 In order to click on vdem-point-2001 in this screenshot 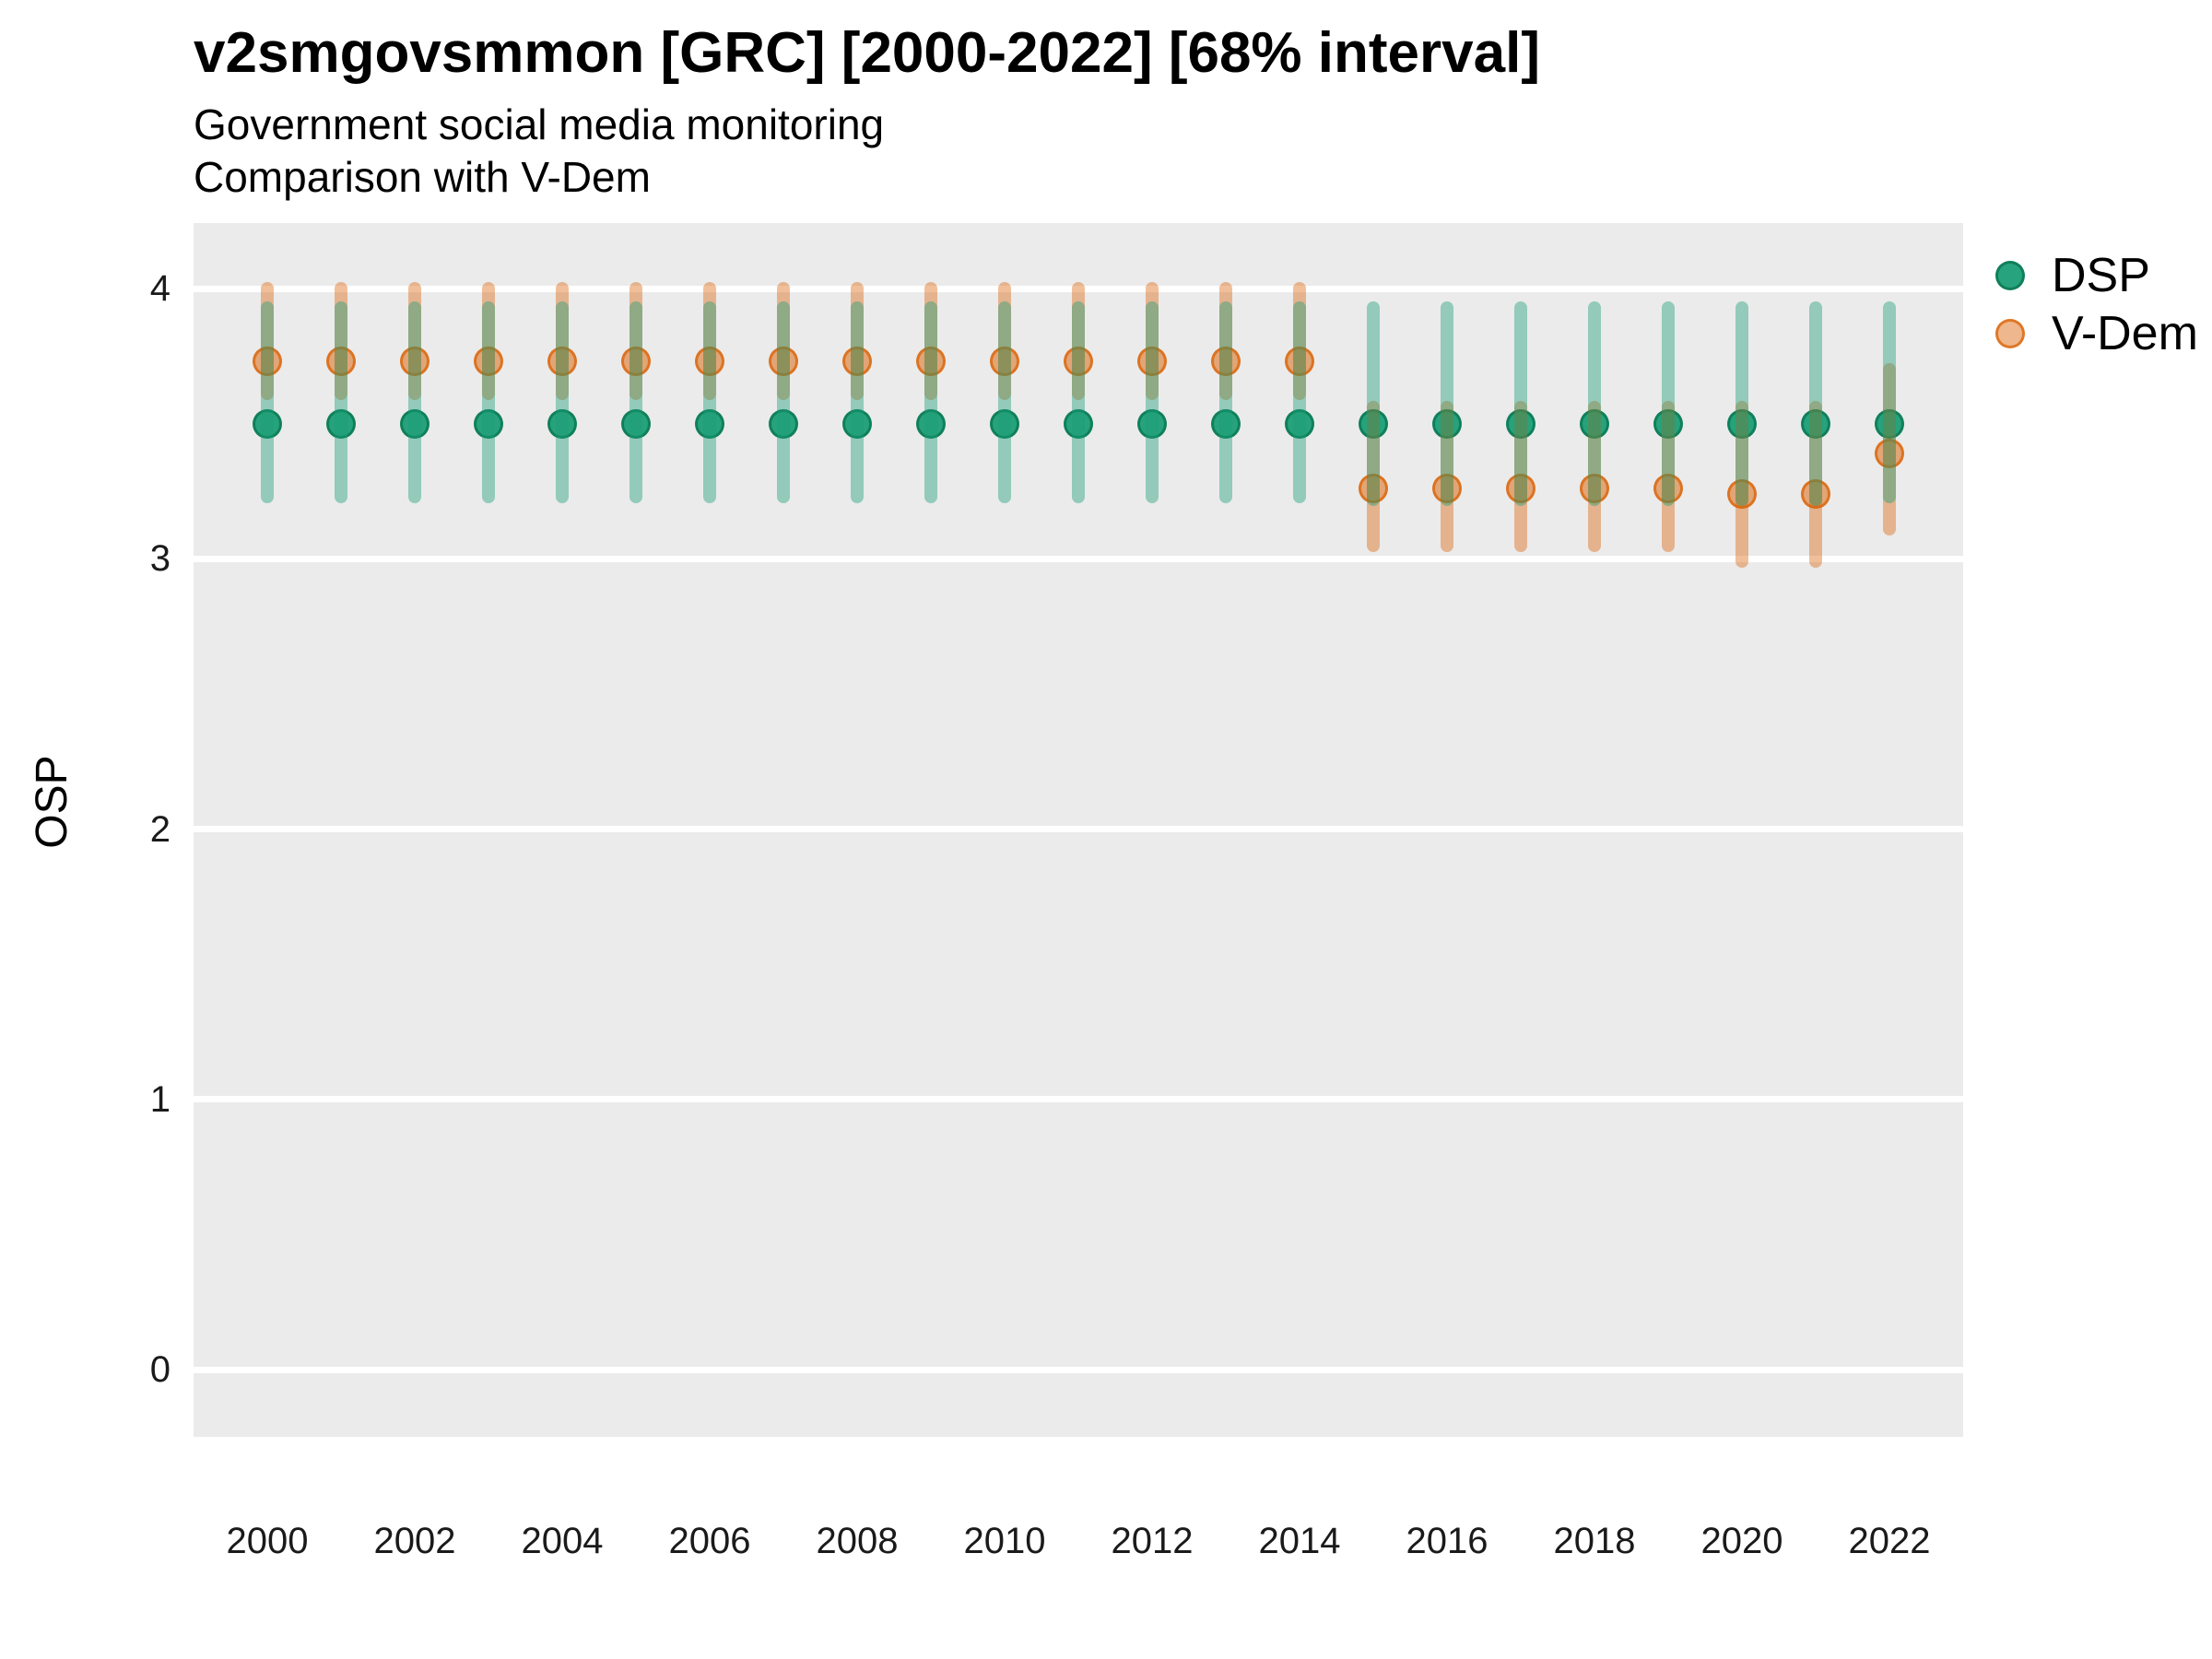, I will do `click(341, 362)`.